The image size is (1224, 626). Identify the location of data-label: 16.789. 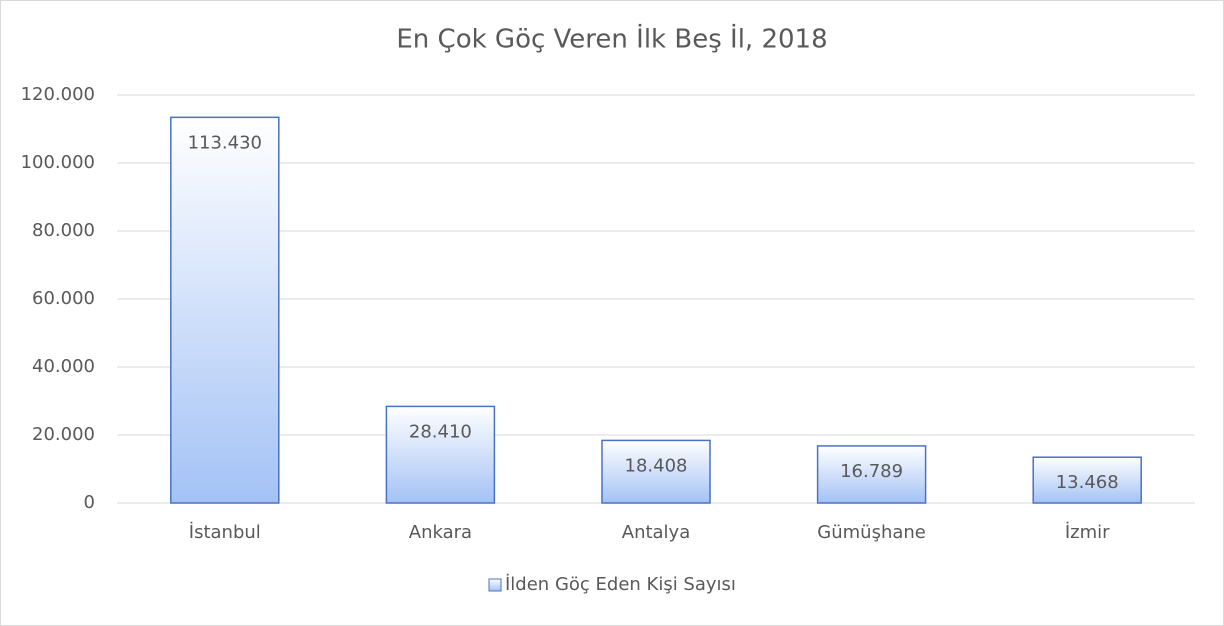
(871, 471).